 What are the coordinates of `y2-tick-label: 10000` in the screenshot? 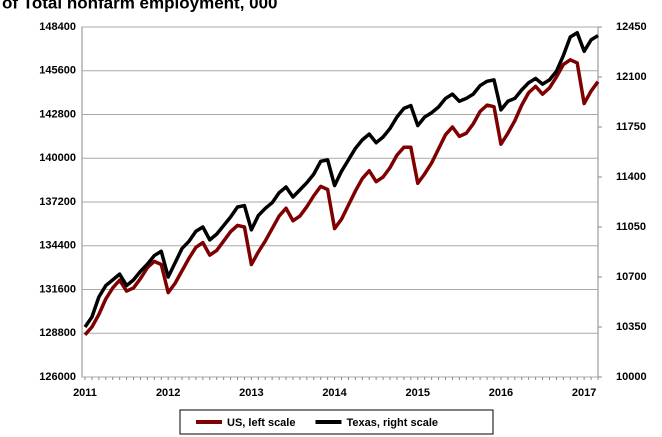 It's located at (631, 377).